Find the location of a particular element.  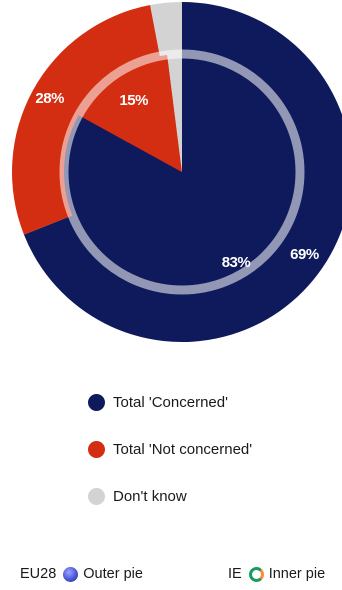

footer-inner-code: IE is located at coordinates (235, 574).